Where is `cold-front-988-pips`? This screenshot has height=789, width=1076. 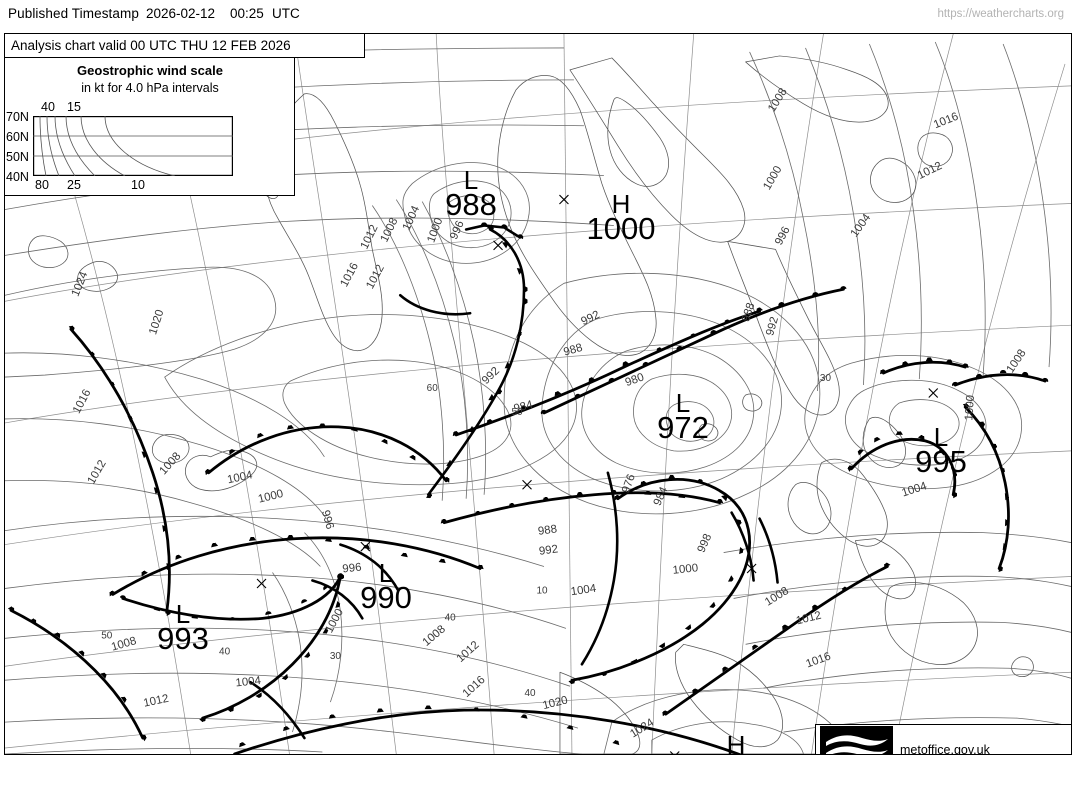 cold-front-988-pips is located at coordinates (476, 361).